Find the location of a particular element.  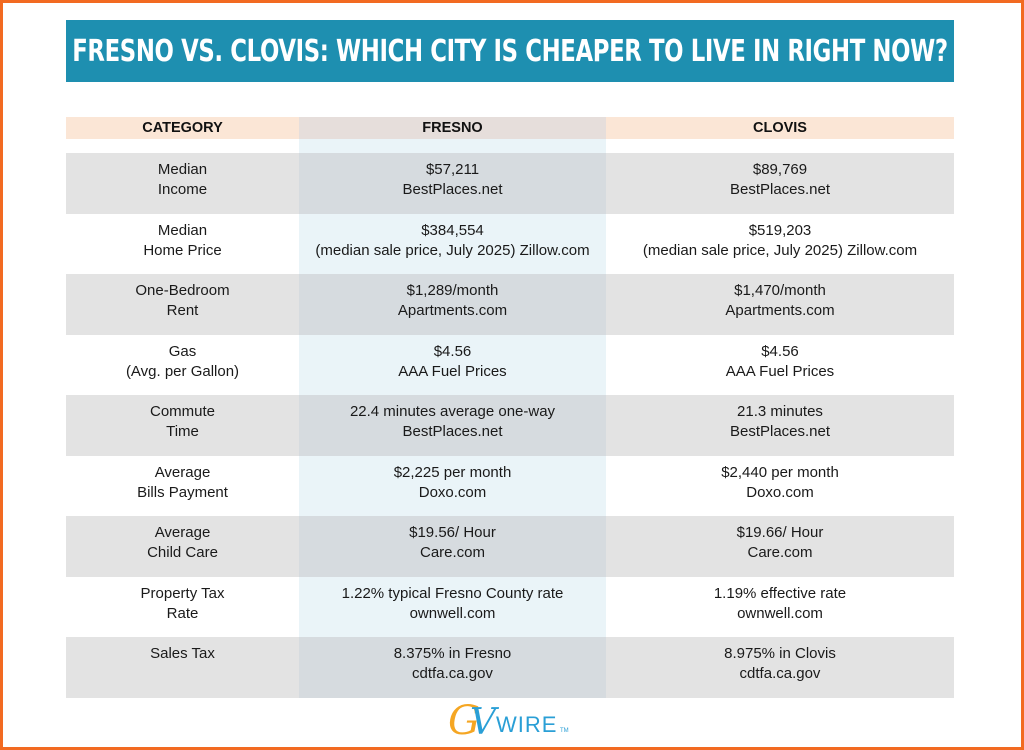

clovis-cell: $4.56 AAA Fuel Prices is located at coordinates (780, 365).